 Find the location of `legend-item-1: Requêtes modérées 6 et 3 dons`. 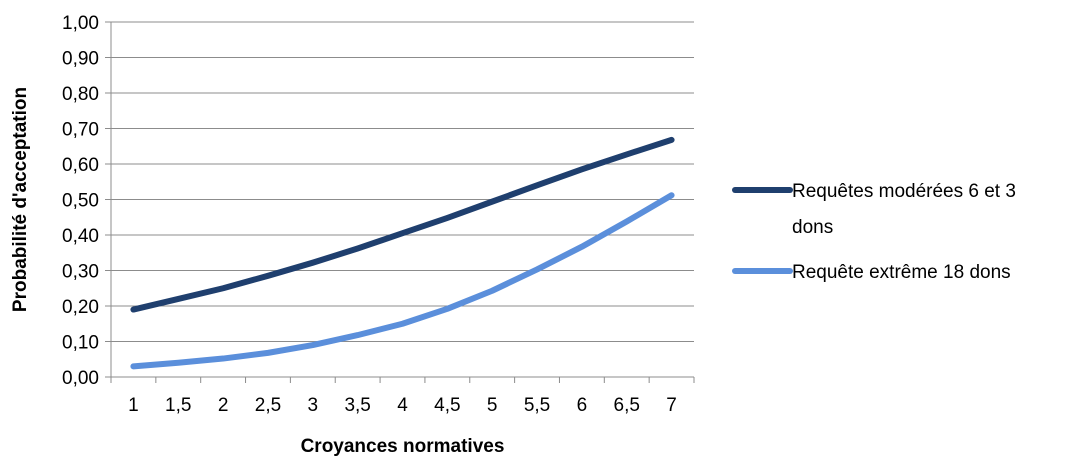

legend-item-1: Requêtes modérées 6 et 3 dons is located at coordinates (874, 209).